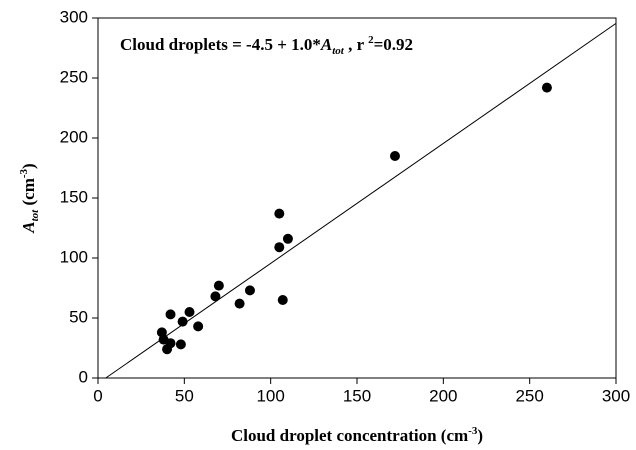  I want to click on y-axis-label-part: ), so click(28, 166).